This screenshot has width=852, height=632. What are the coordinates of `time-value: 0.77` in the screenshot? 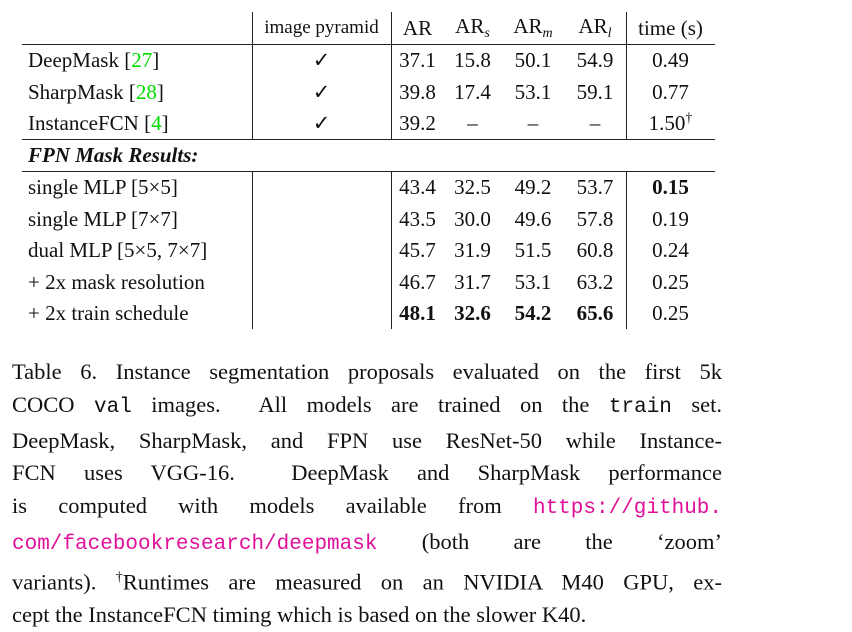 It's located at (670, 92).